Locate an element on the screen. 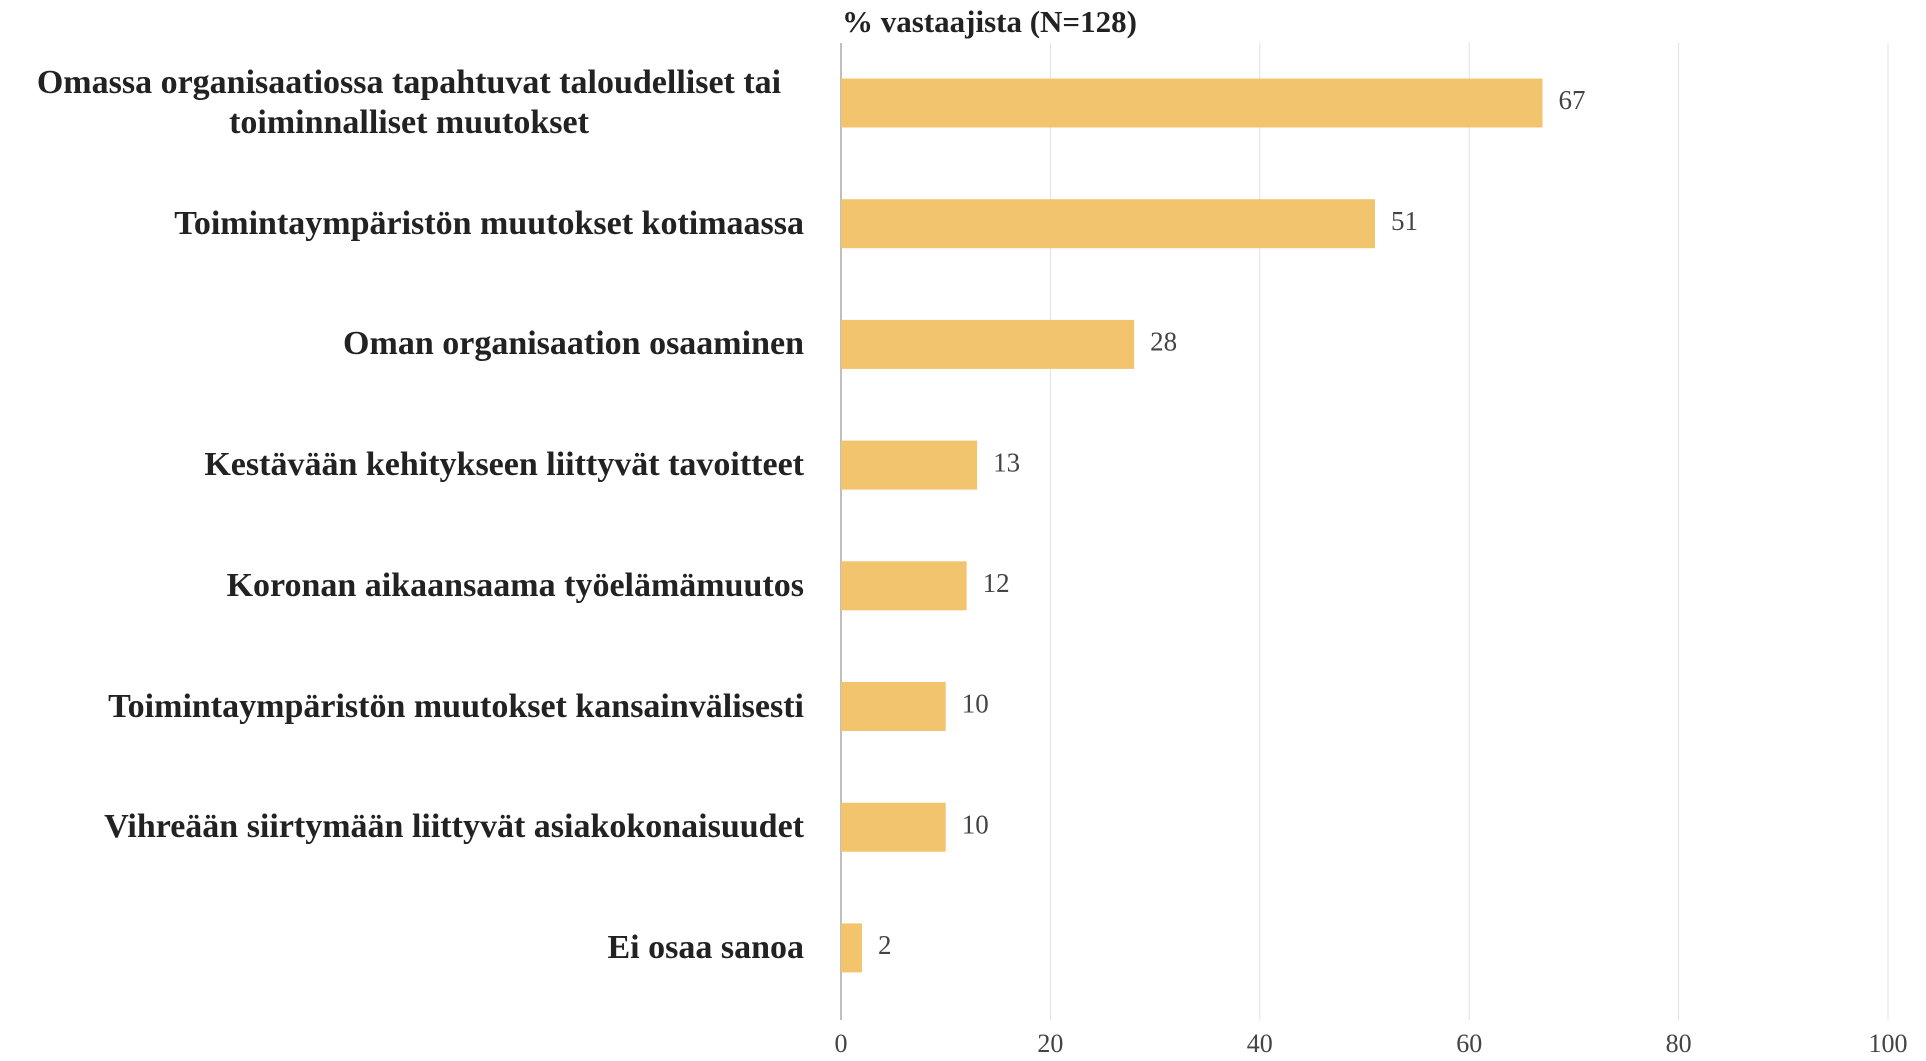  value-label: 28 is located at coordinates (1163, 342).